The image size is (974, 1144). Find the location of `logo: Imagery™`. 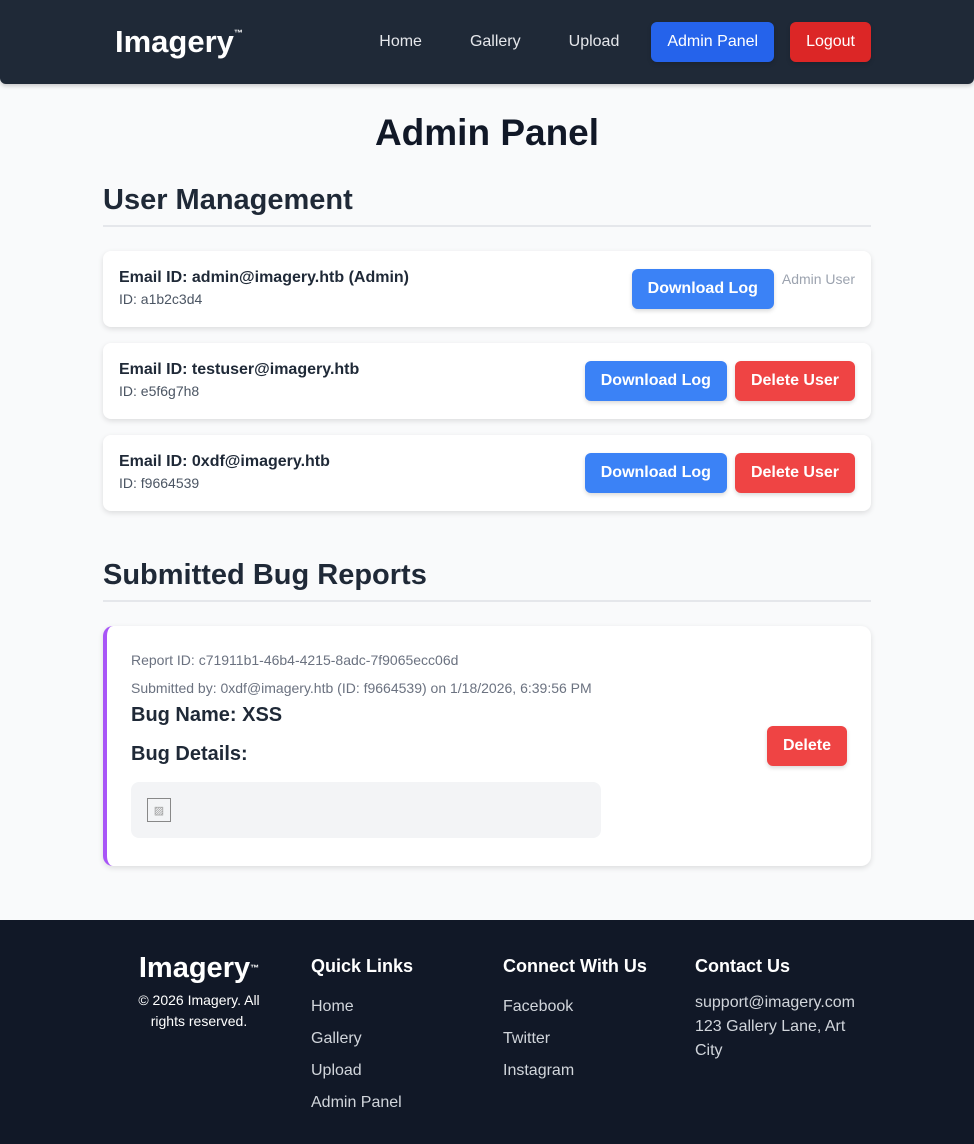

logo: Imagery™ is located at coordinates (179, 42).